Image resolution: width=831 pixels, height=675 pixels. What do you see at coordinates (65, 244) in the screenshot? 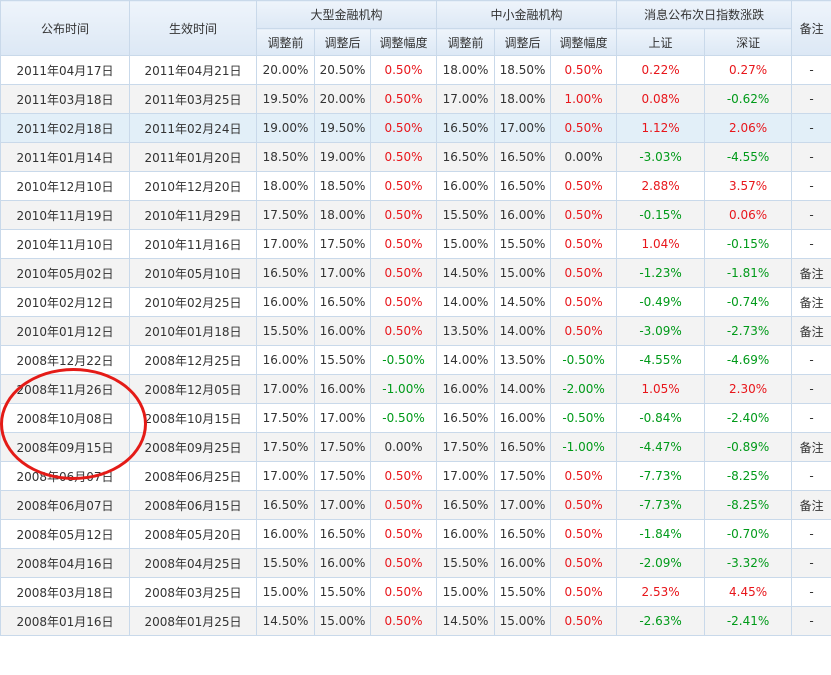
I see `publish-date-cell: 2010年11月10日` at bounding box center [65, 244].